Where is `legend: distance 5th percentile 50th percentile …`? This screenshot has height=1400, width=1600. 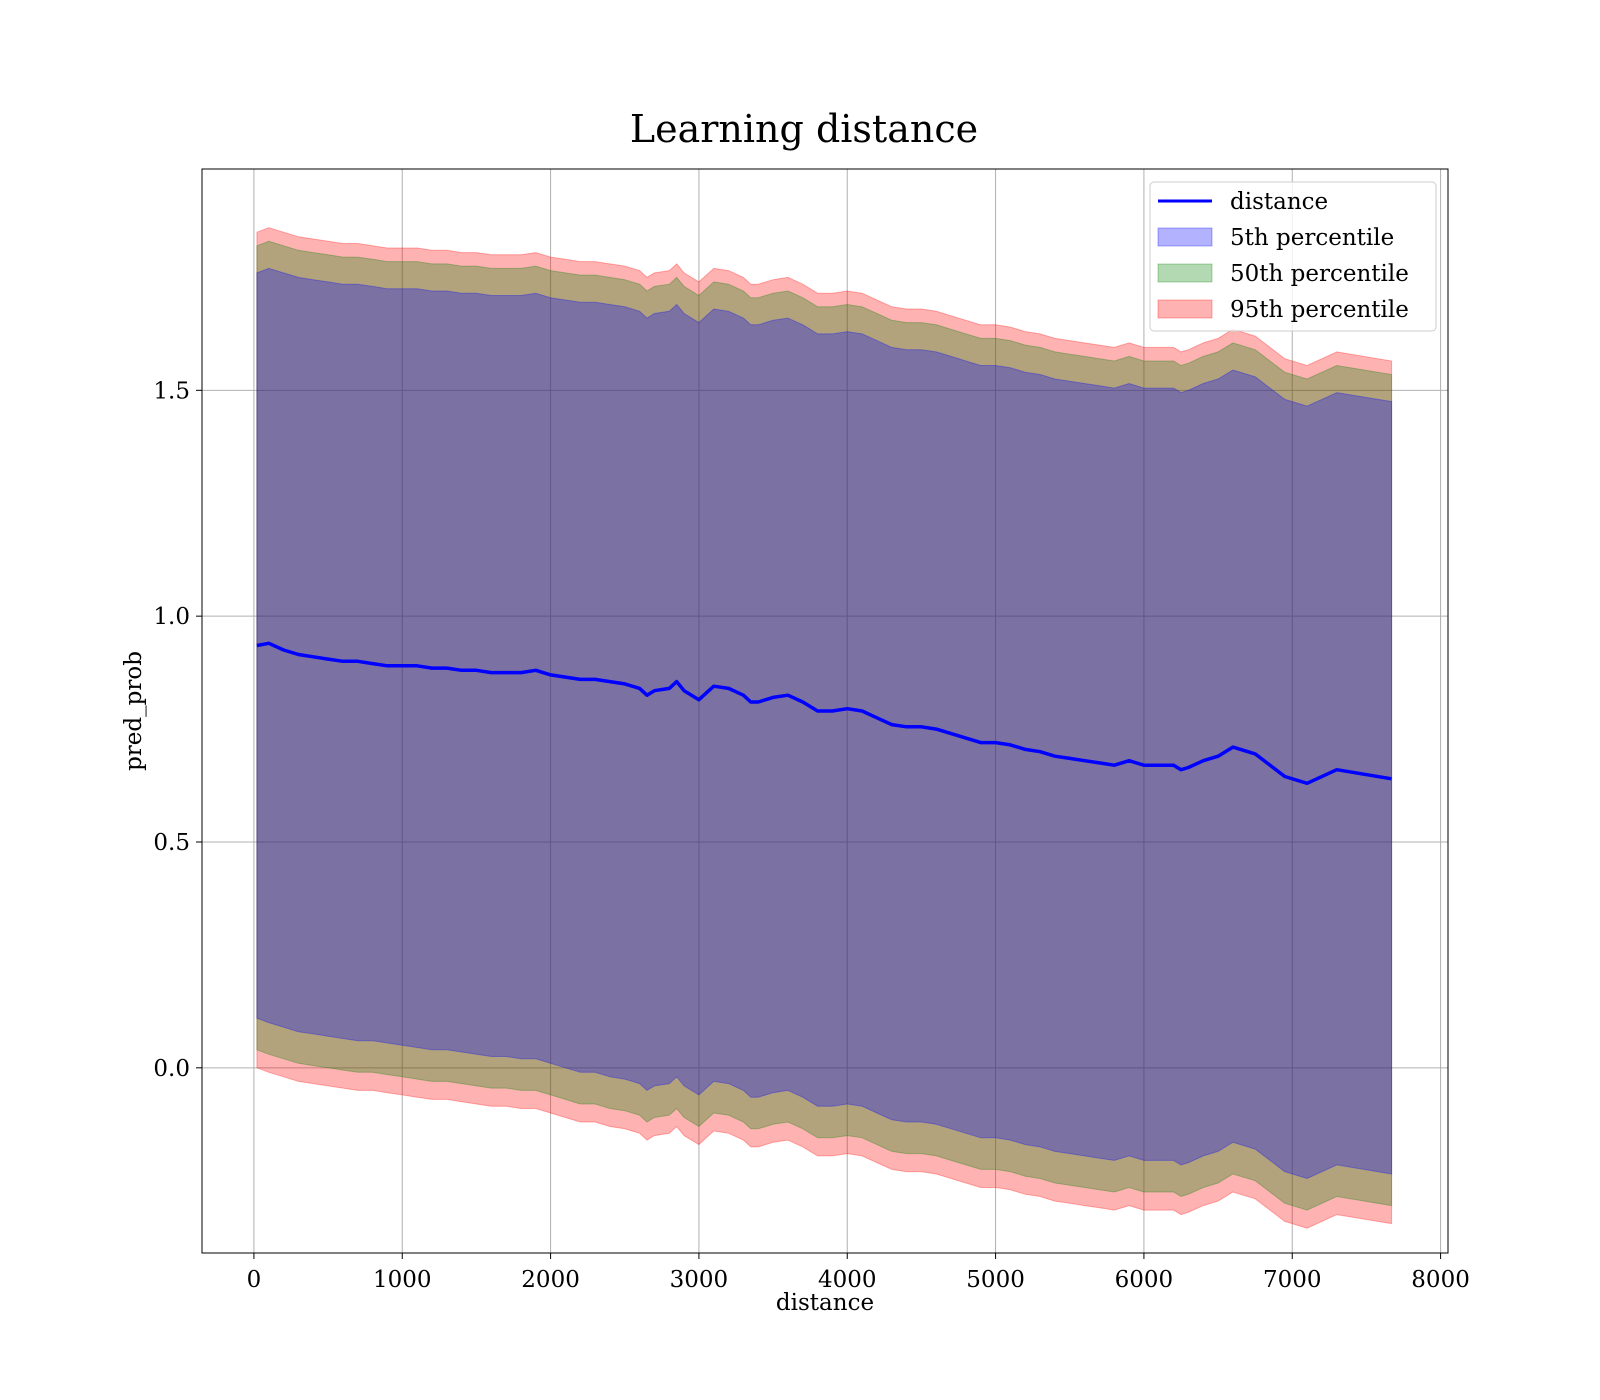
legend: distance 5th percentile 50th percentile … is located at coordinates (1293, 256).